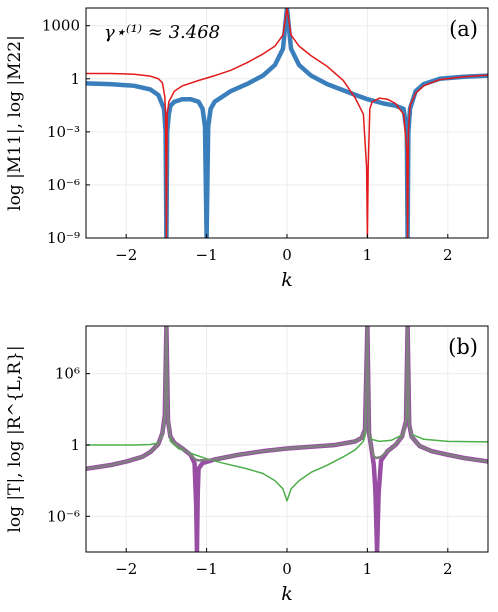 Image resolution: width=498 pixels, height=612 pixels. I want to click on y-tick-label: 1000, so click(61, 26).